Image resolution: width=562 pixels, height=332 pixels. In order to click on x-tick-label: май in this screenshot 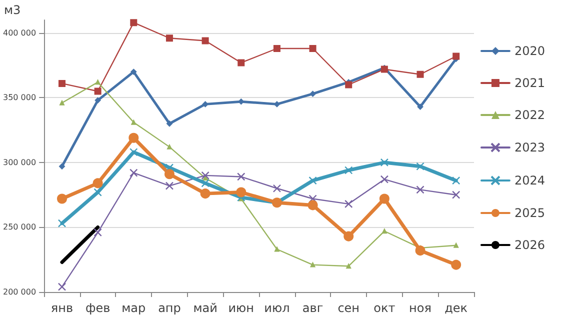, I will do `click(205, 308)`.